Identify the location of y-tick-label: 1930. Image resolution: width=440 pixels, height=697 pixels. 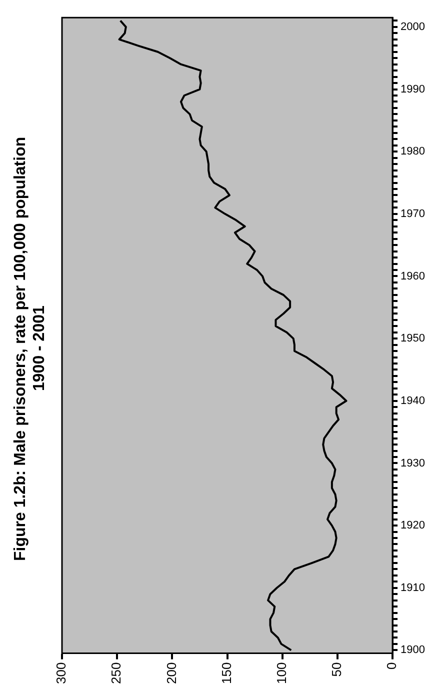
(413, 463).